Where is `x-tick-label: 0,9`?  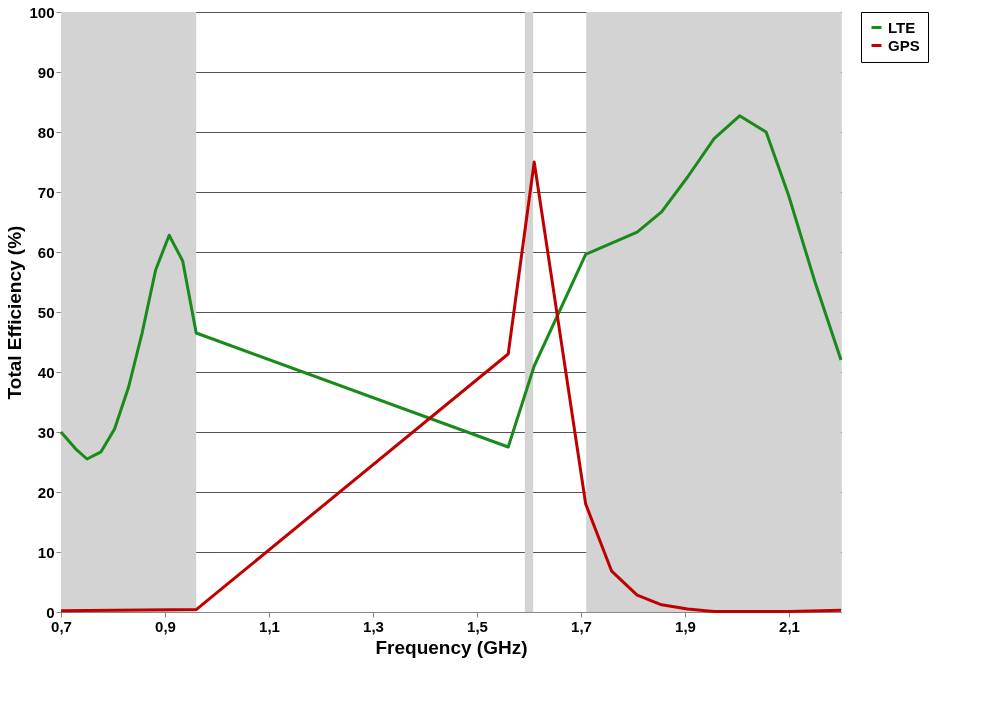 x-tick-label: 0,9 is located at coordinates (165, 626).